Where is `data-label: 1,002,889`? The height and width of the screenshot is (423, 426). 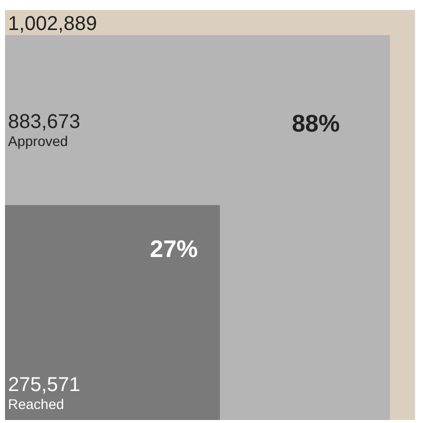 data-label: 1,002,889 is located at coordinates (52, 24).